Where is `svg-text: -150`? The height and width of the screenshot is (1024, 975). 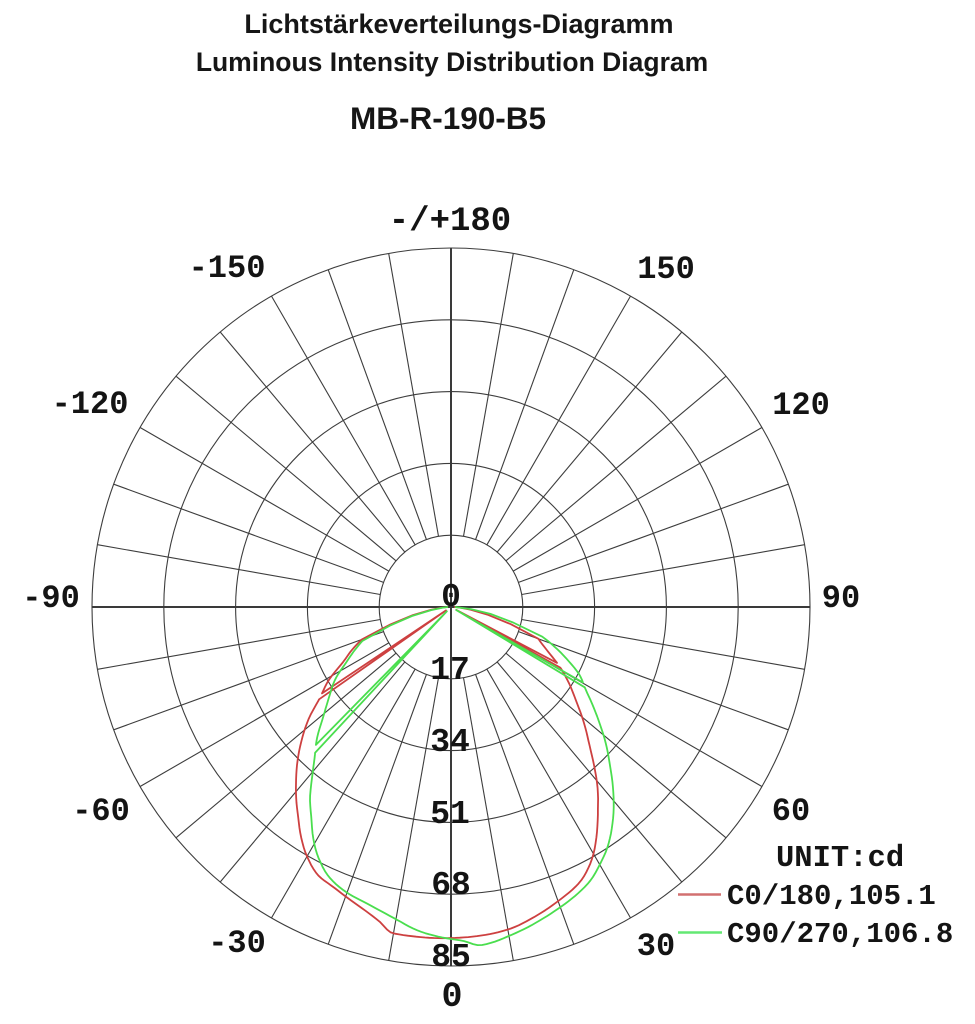
svg-text: -150 is located at coordinates (227, 268).